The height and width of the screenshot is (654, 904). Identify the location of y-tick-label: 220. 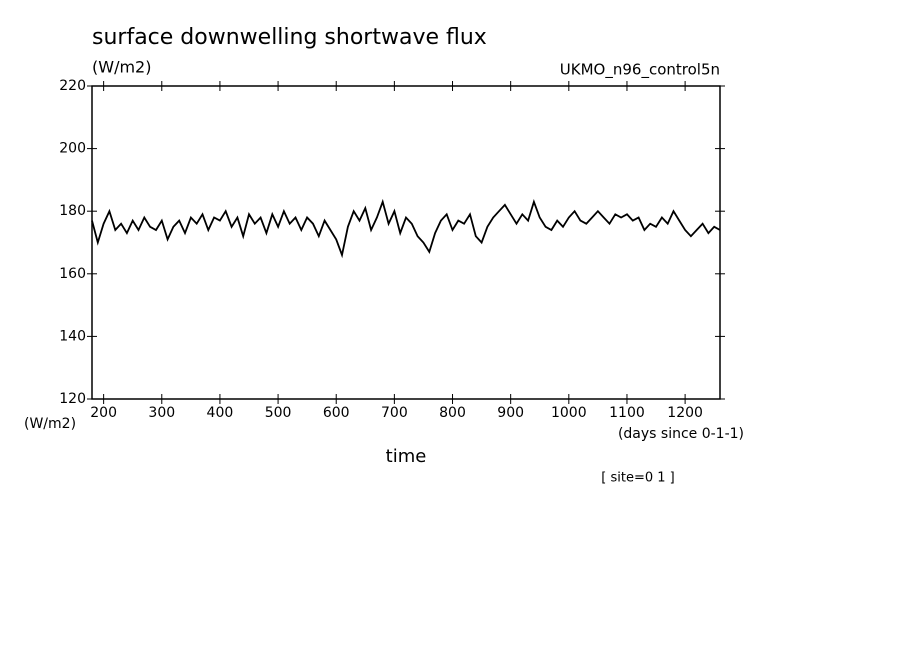
(72, 86).